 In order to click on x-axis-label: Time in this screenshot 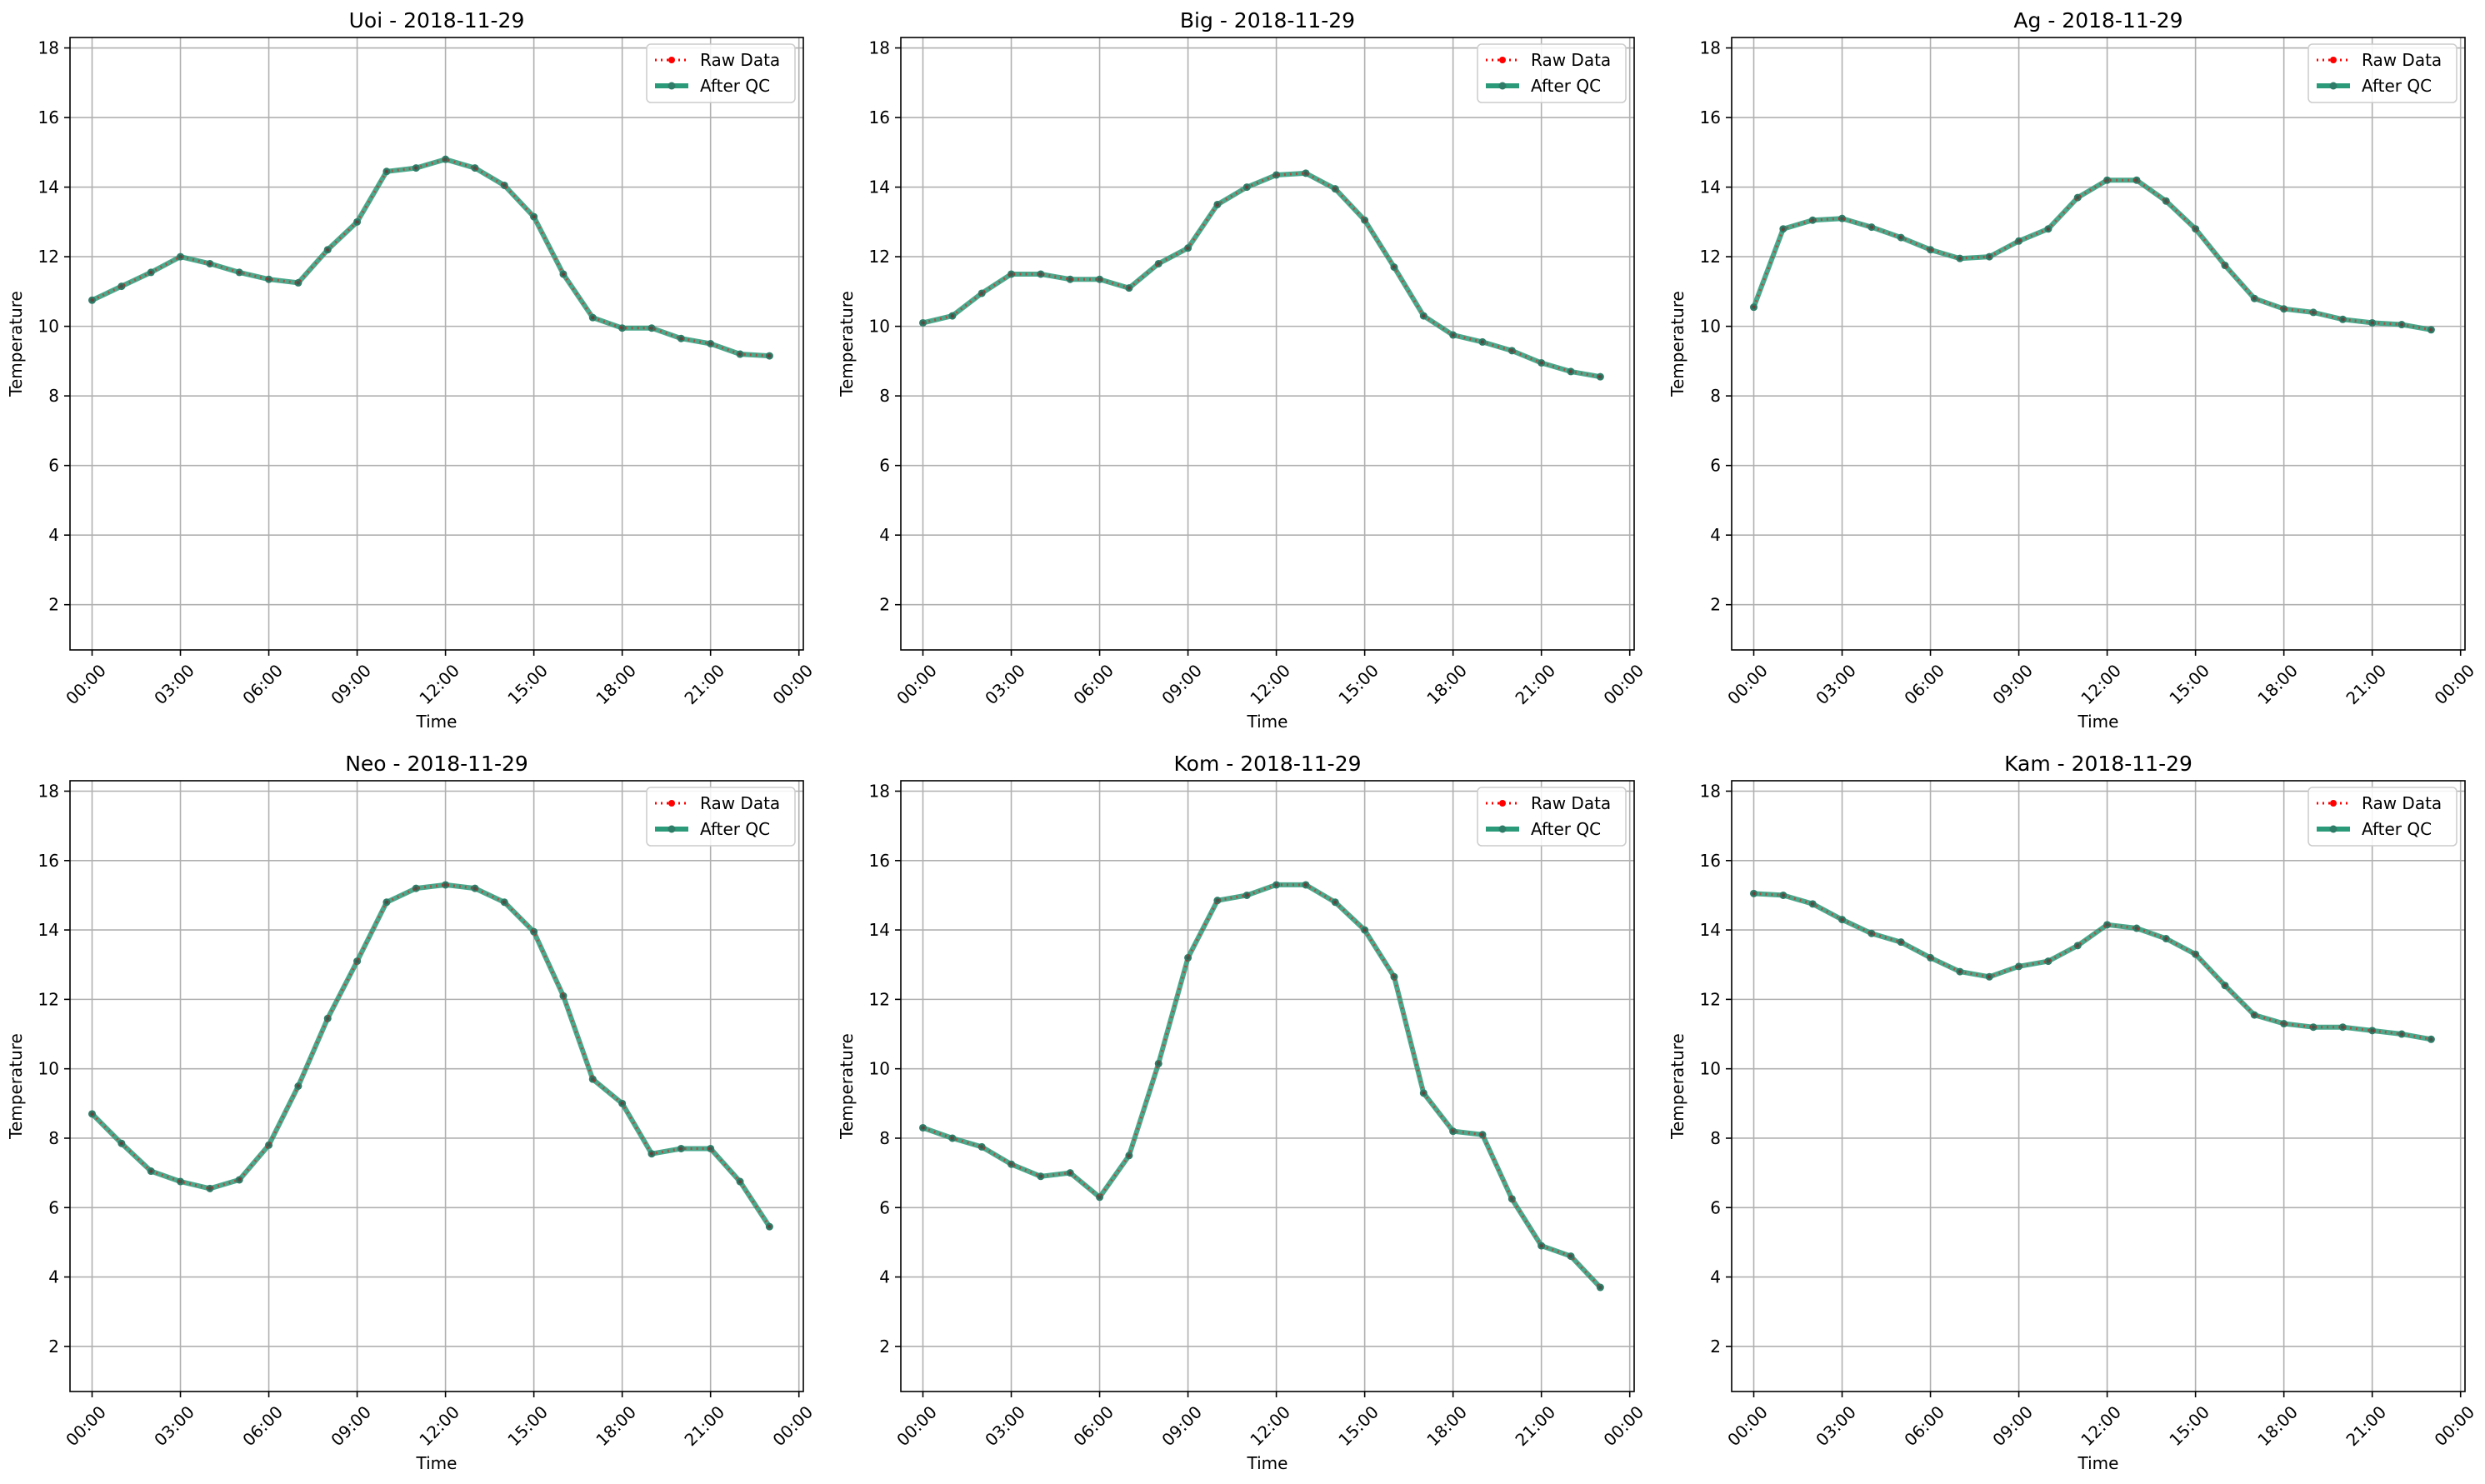, I will do `click(437, 1463)`.